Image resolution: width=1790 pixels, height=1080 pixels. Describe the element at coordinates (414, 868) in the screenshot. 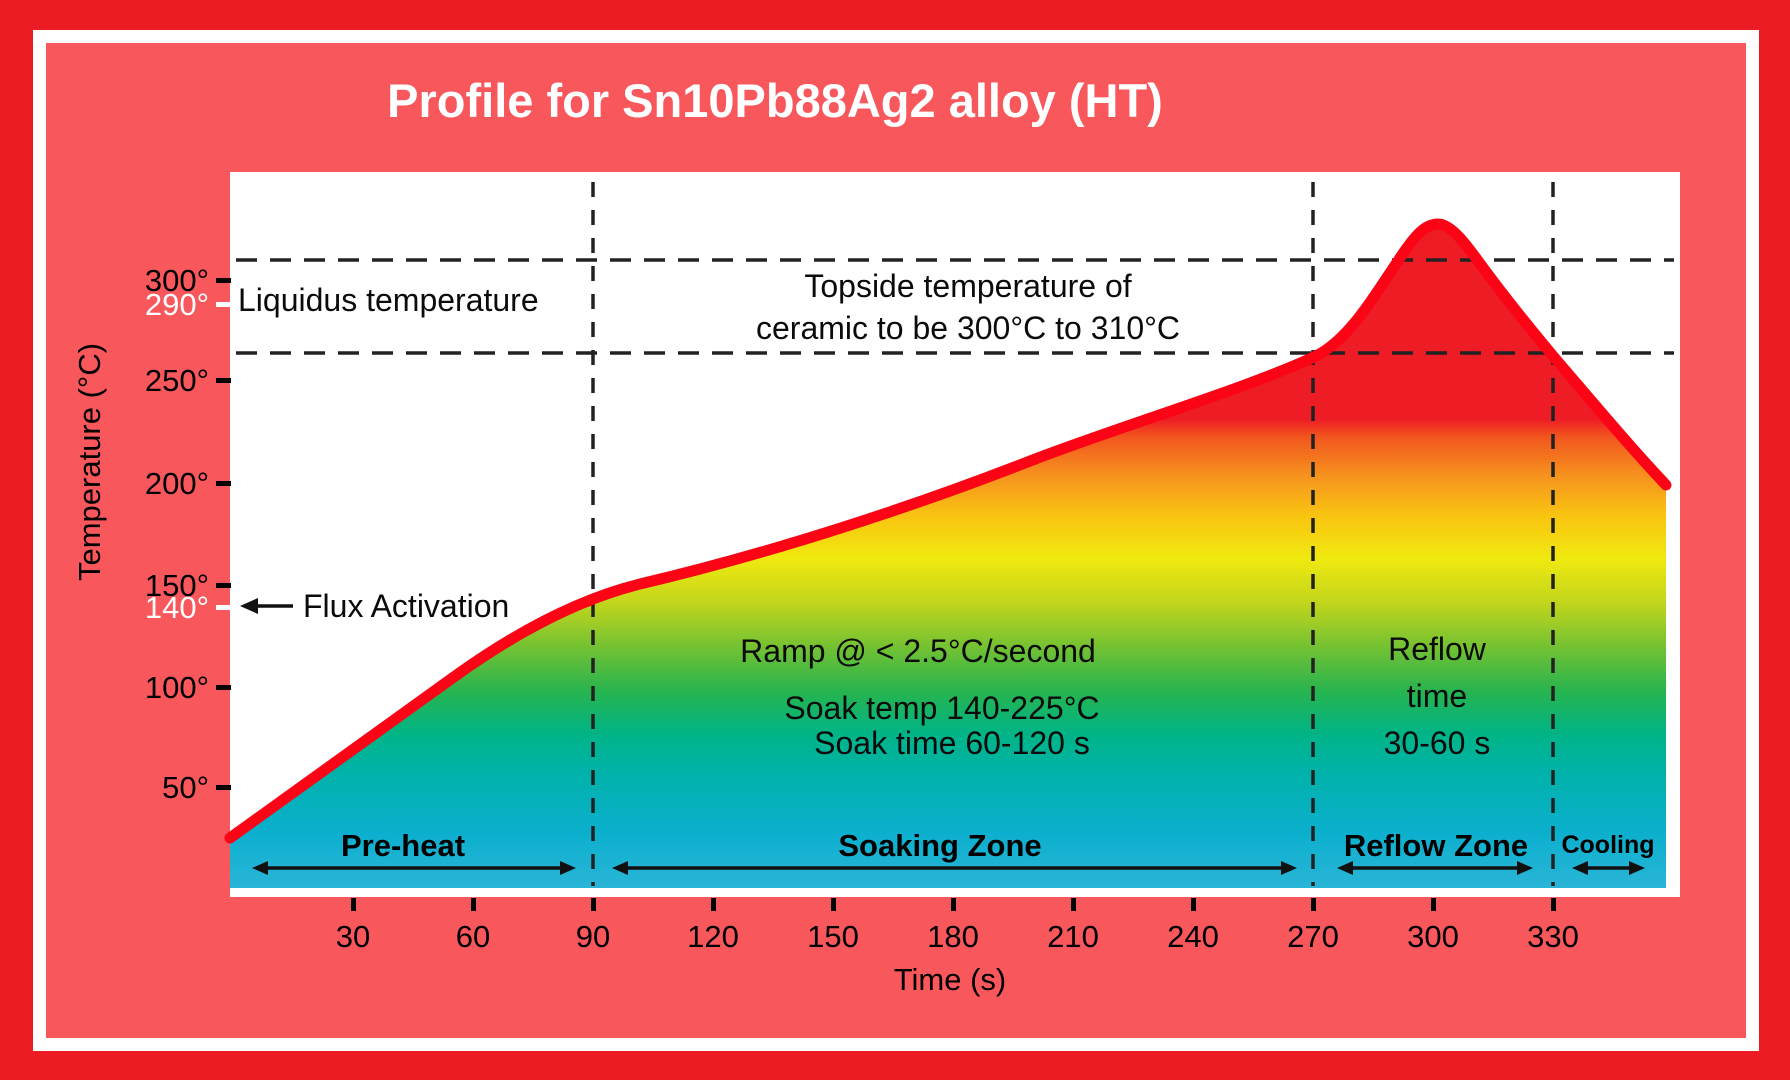

I see `preheat-zone-arrow` at that location.